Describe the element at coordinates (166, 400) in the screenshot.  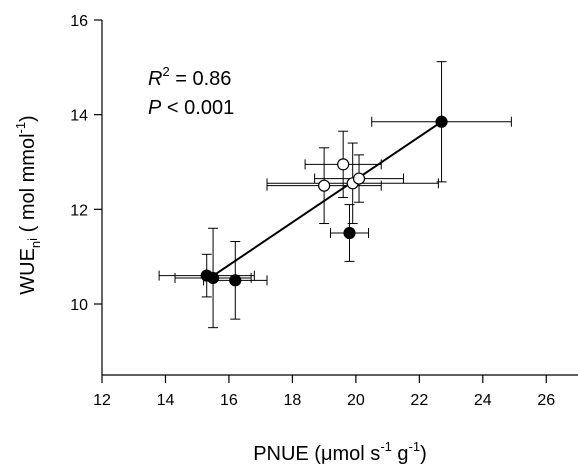
I see `x-tick-label: 14` at that location.